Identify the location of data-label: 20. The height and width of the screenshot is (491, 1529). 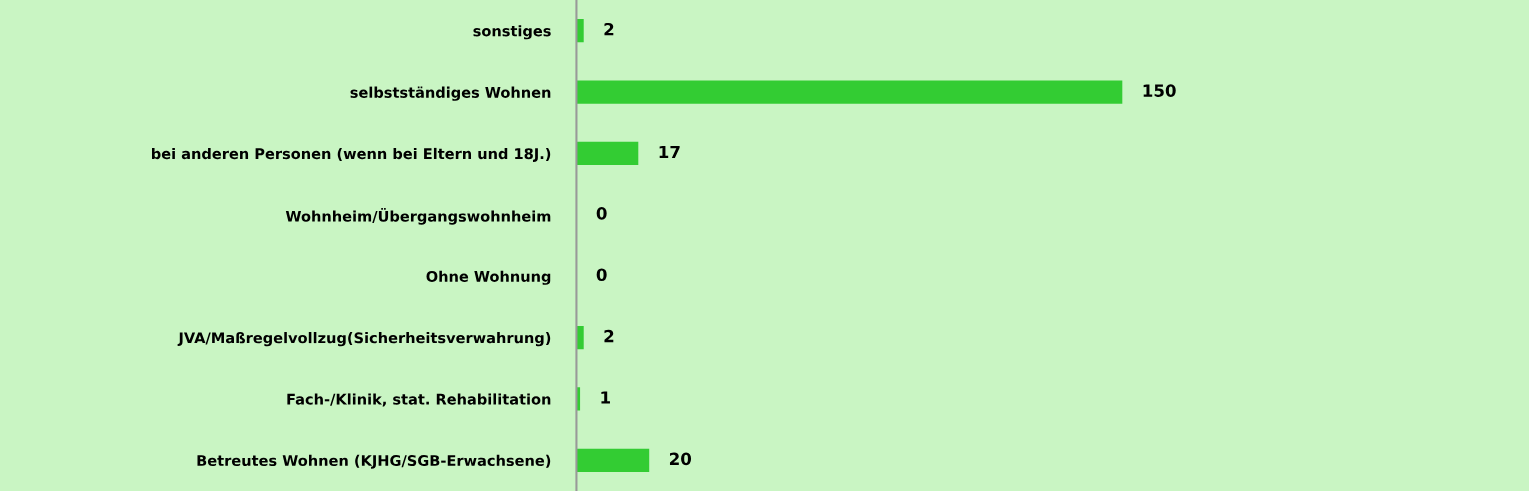
(680, 459).